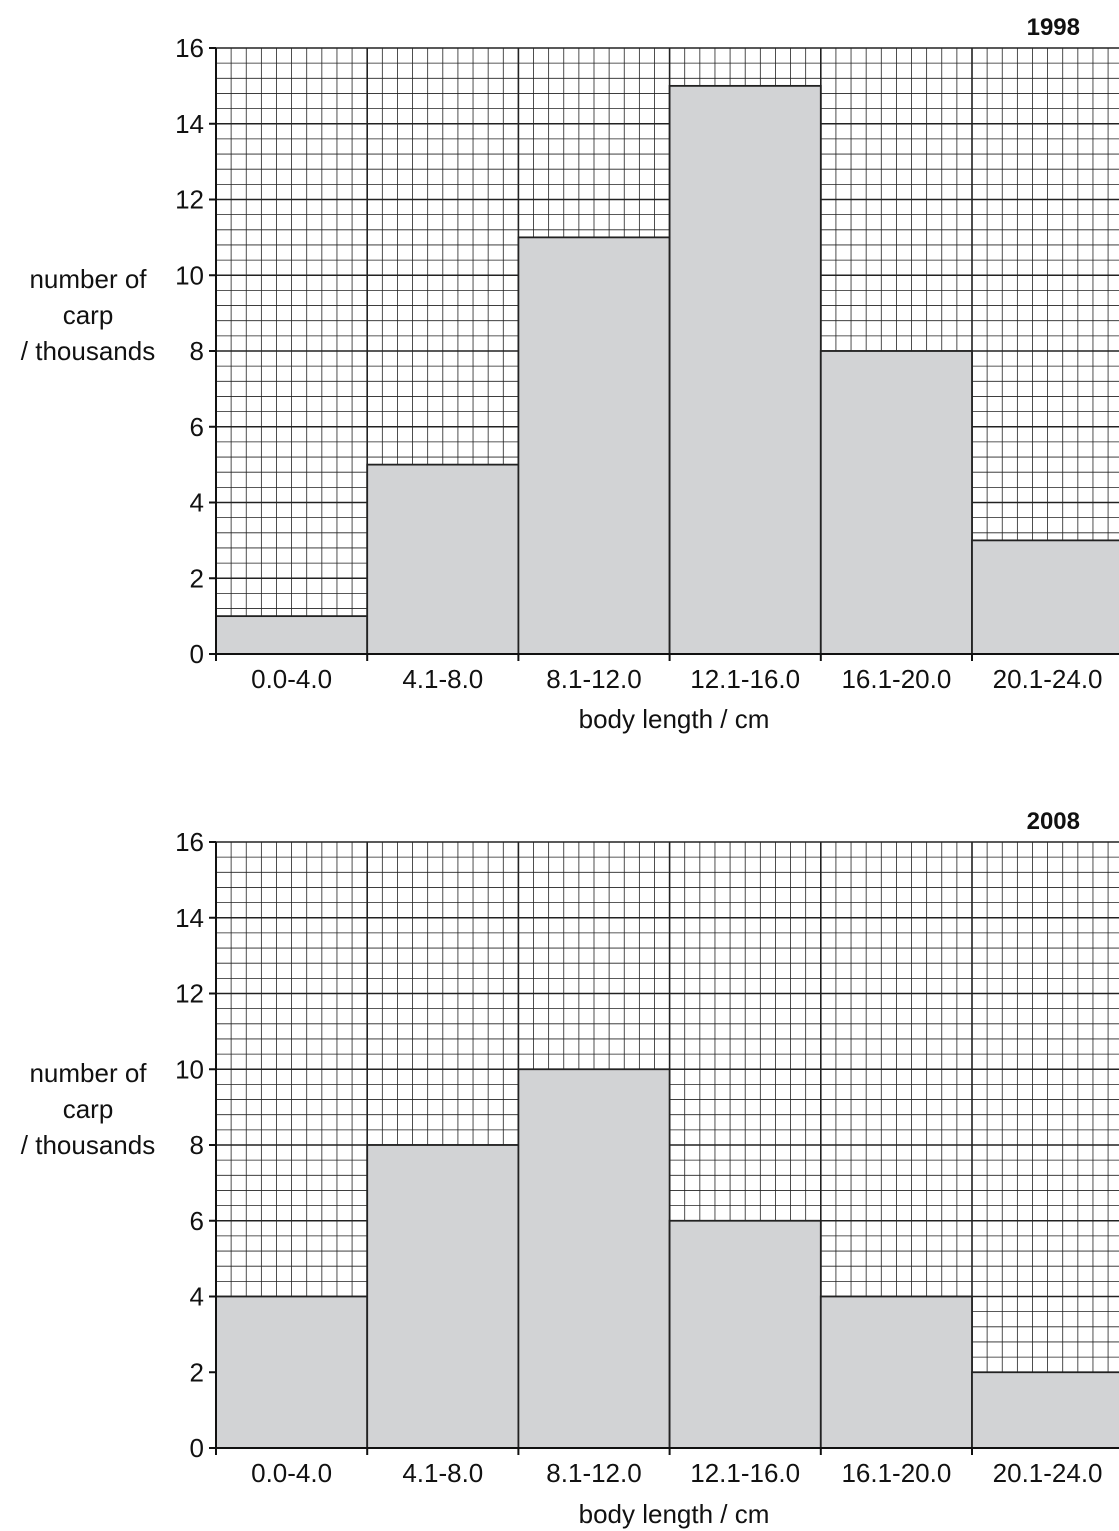 Image resolution: width=1119 pixels, height=1531 pixels. Describe the element at coordinates (1053, 821) in the screenshot. I see `chart-title: 2008` at that location.